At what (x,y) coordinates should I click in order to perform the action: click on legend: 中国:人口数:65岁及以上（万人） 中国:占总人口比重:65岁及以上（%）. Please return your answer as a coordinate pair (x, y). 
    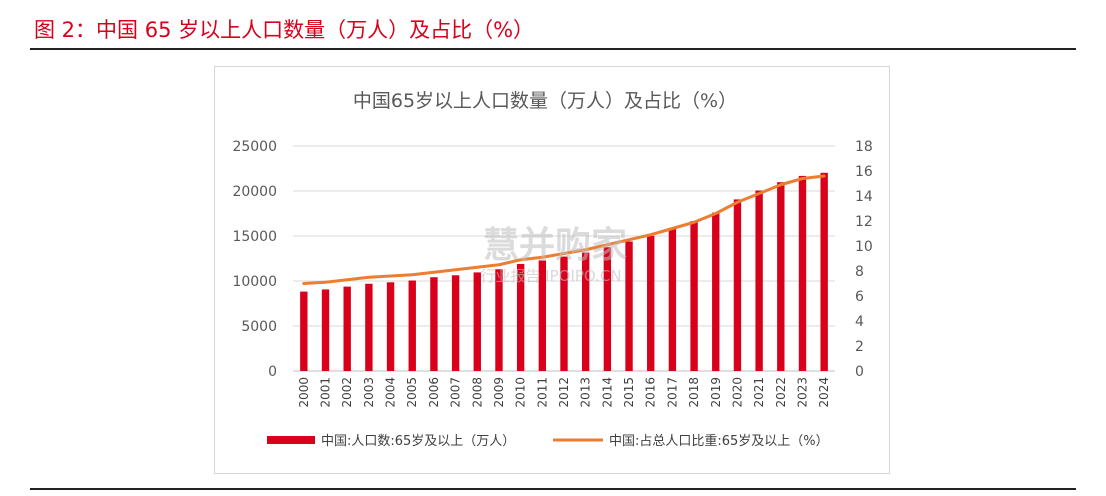
    Looking at the image, I should click on (548, 441).